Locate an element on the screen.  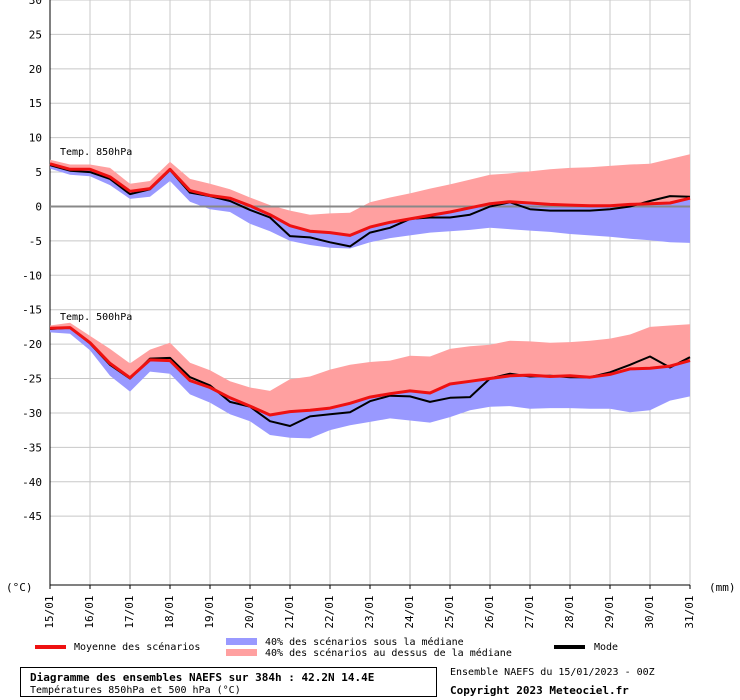
y-tick-label: -30 is located at coordinates (32, 413).